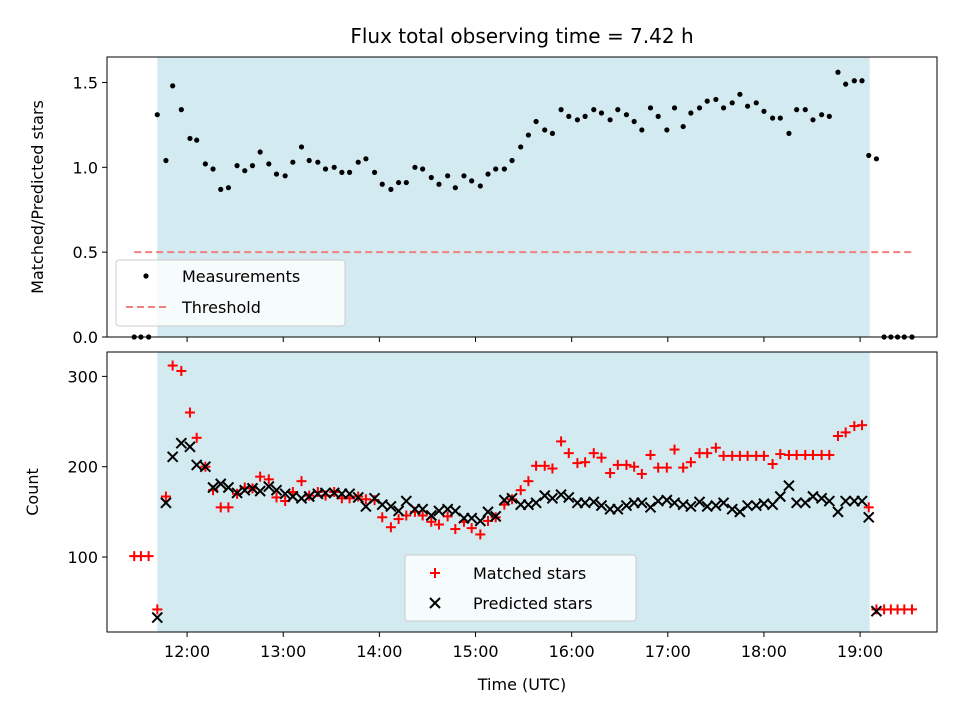 The height and width of the screenshot is (720, 960). I want to click on top-y-tick-label: 0.0, so click(85, 337).